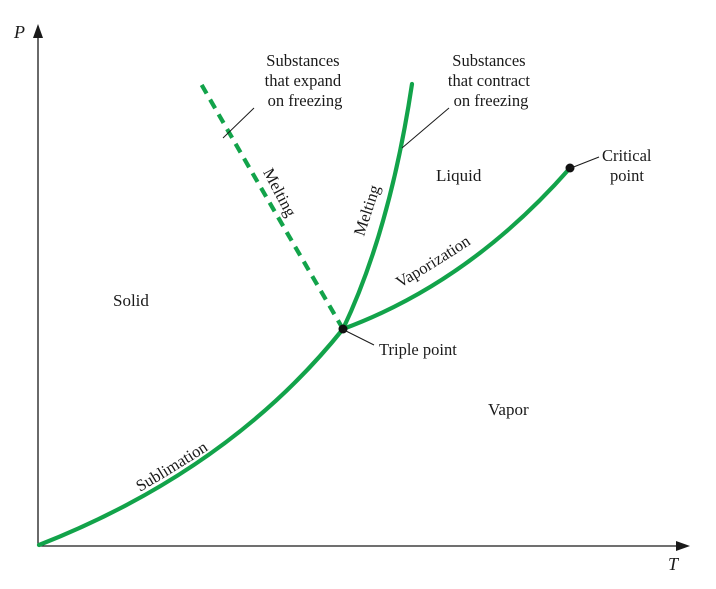 This screenshot has width=716, height=589. I want to click on curve-label-sublimation: Sublimation, so click(171, 466).